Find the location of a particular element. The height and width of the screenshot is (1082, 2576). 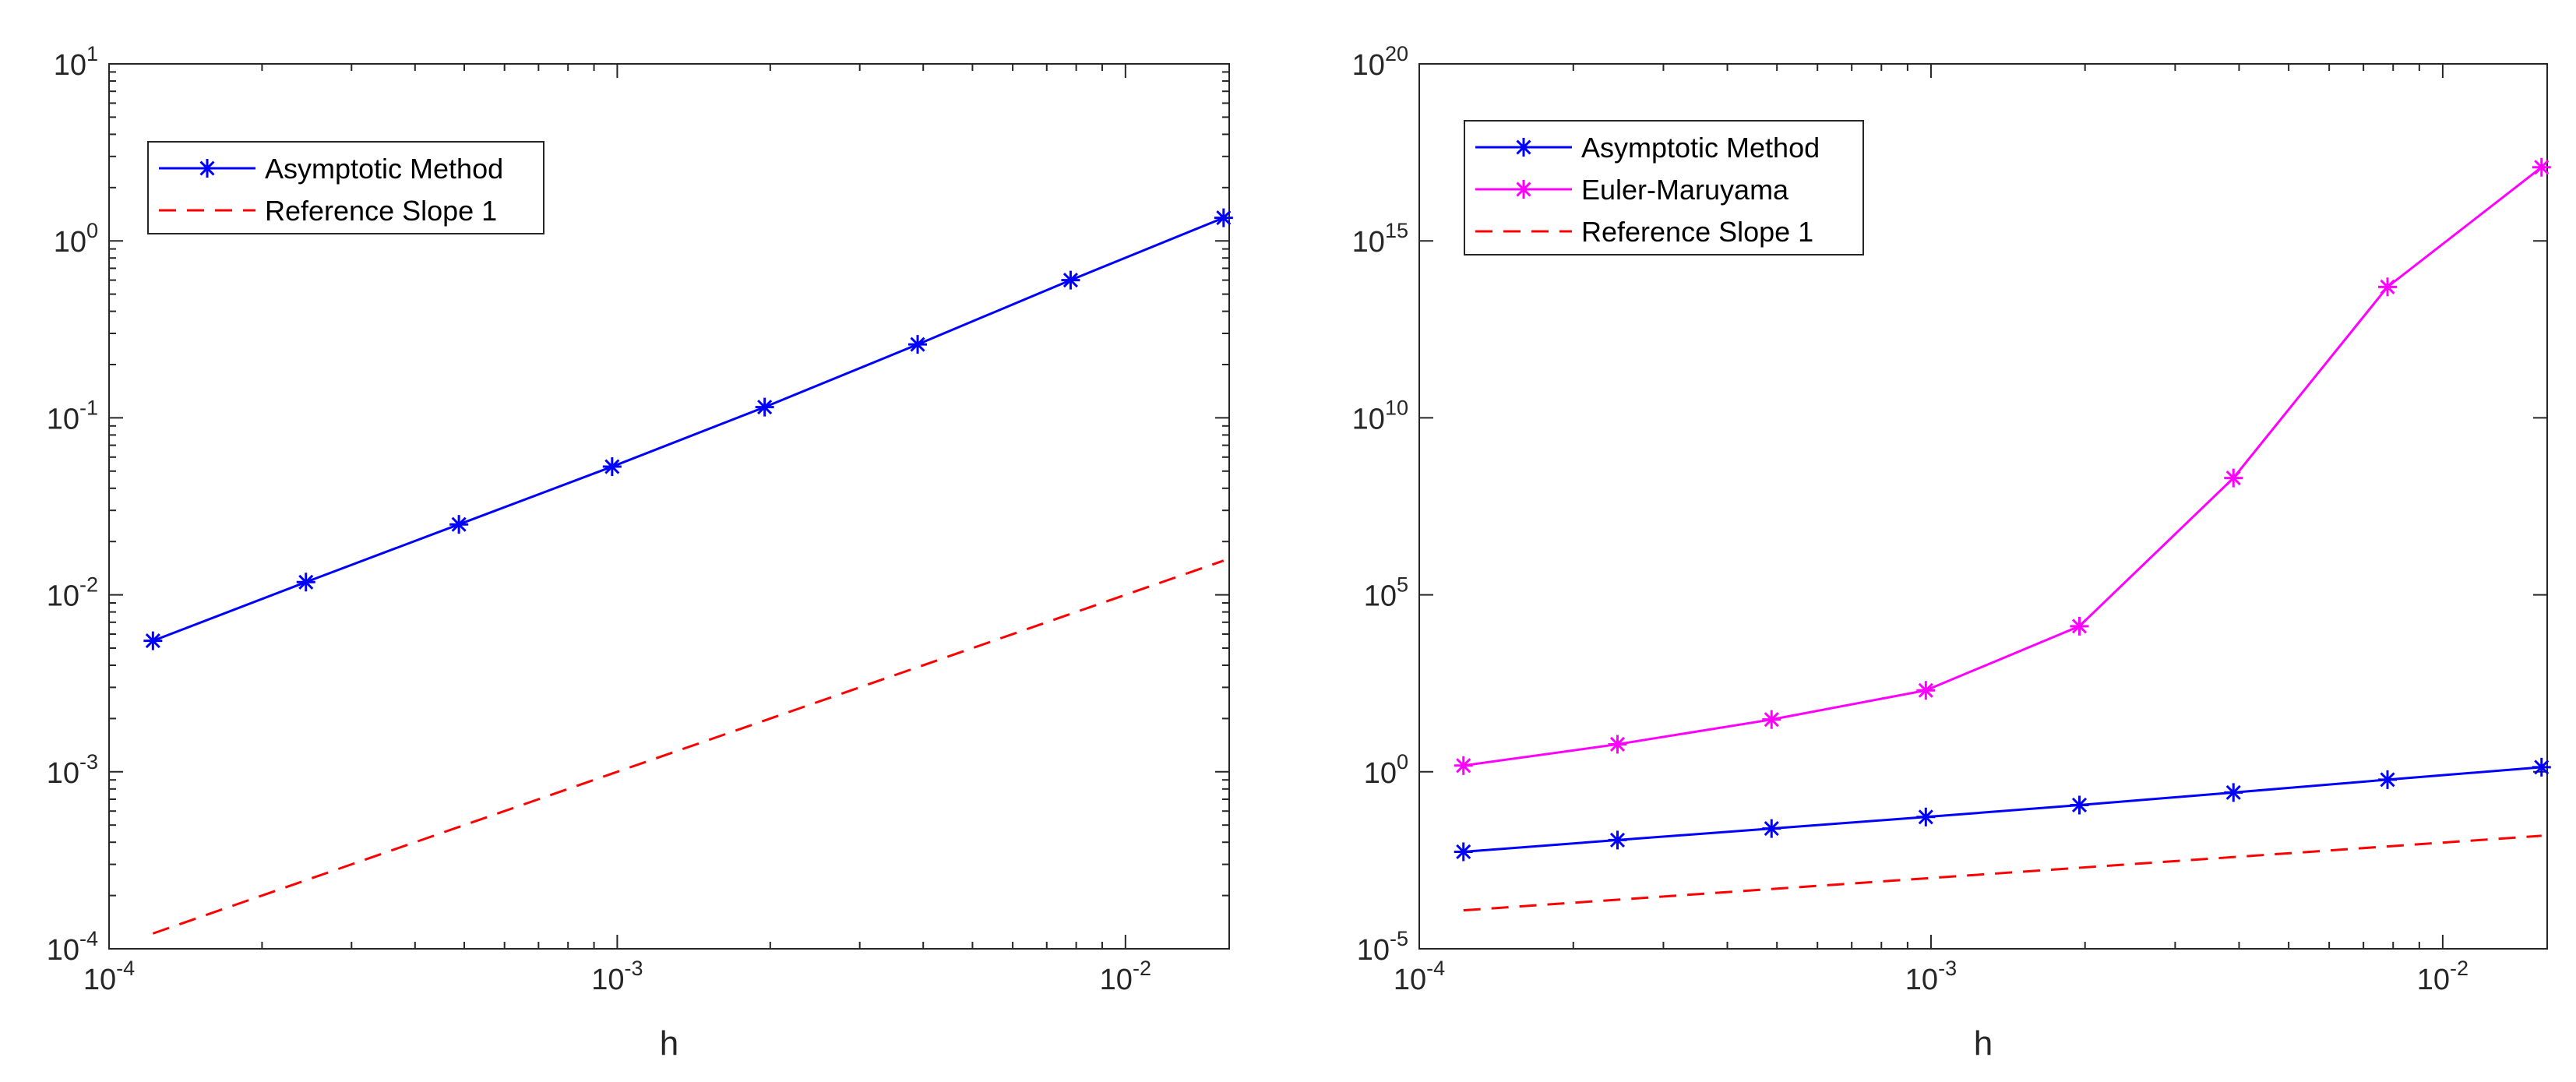

legend: Asymptotic Method Reference Slope 1 is located at coordinates (346, 187).